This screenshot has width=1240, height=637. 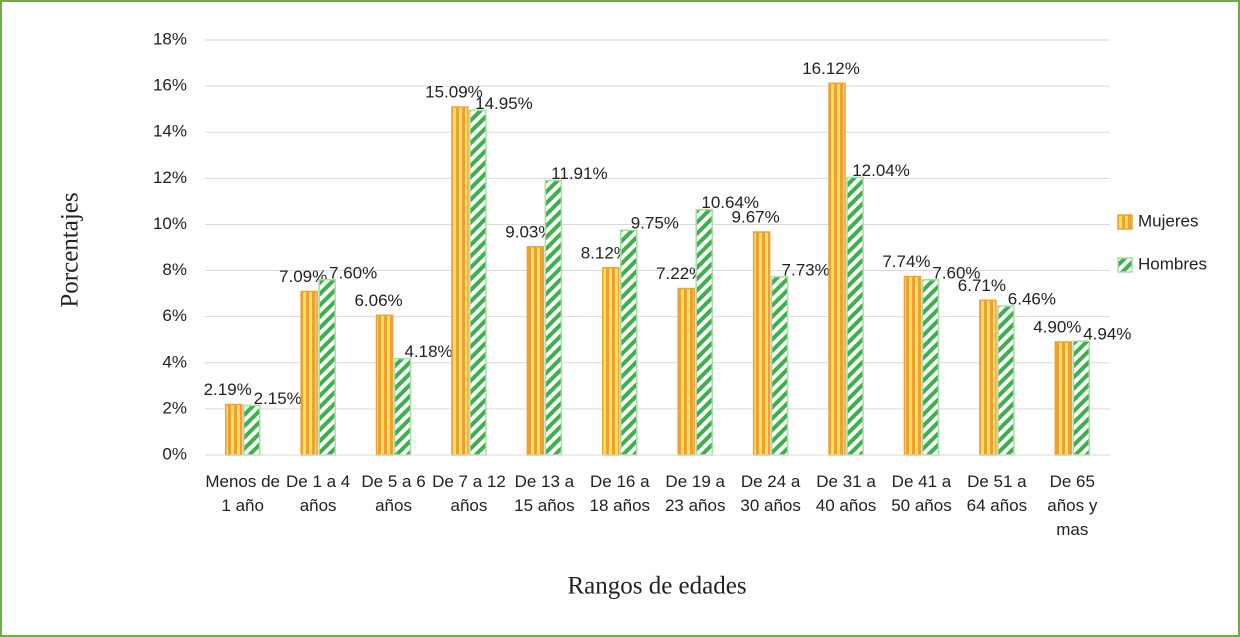 I want to click on data-label: 15.09%, so click(x=454, y=92).